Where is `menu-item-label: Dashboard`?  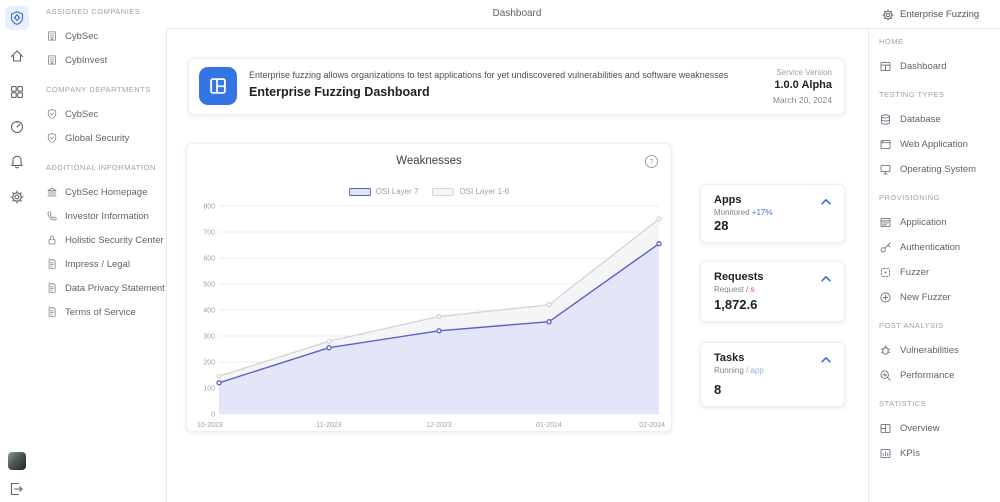
menu-item-label: Dashboard is located at coordinates (923, 66).